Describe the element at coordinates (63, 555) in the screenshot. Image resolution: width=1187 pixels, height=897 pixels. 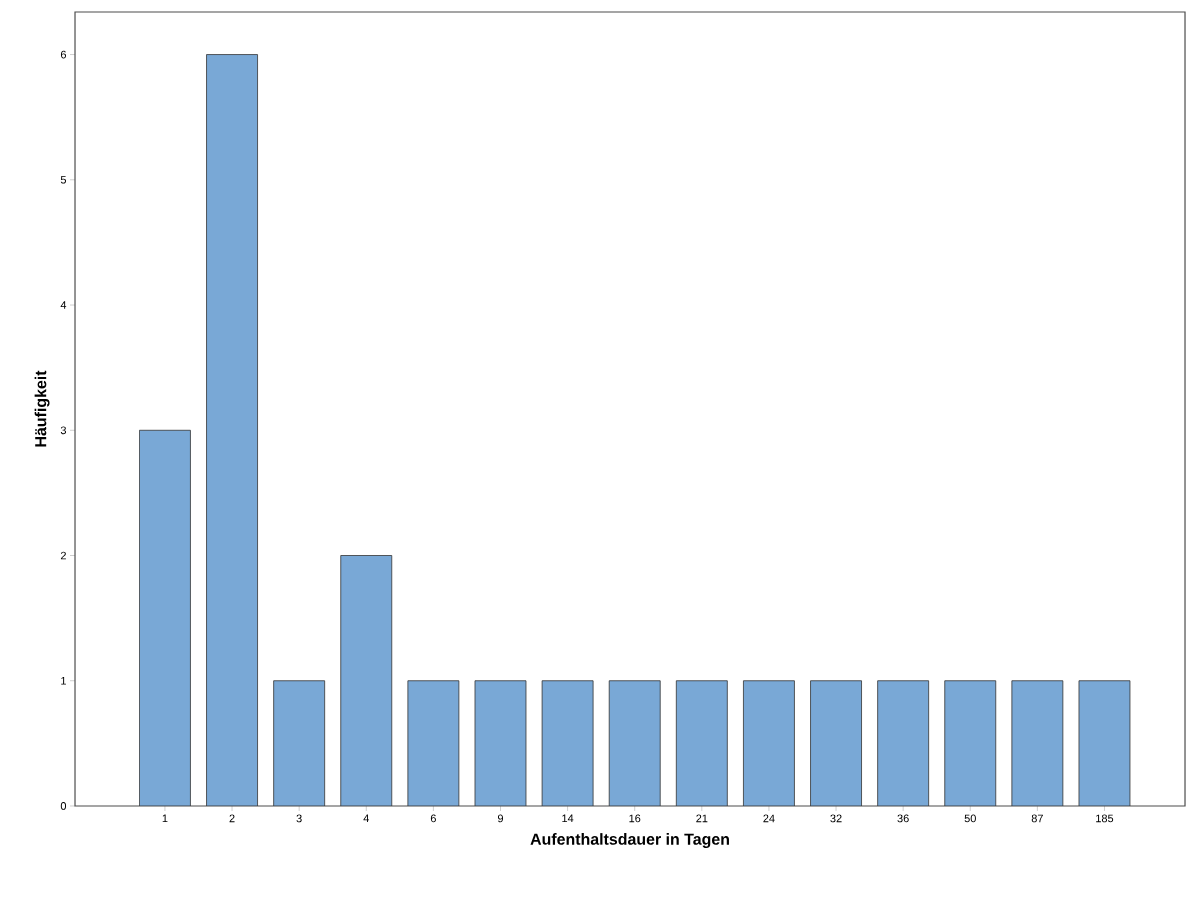
I see `y-tick-label: 2` at that location.